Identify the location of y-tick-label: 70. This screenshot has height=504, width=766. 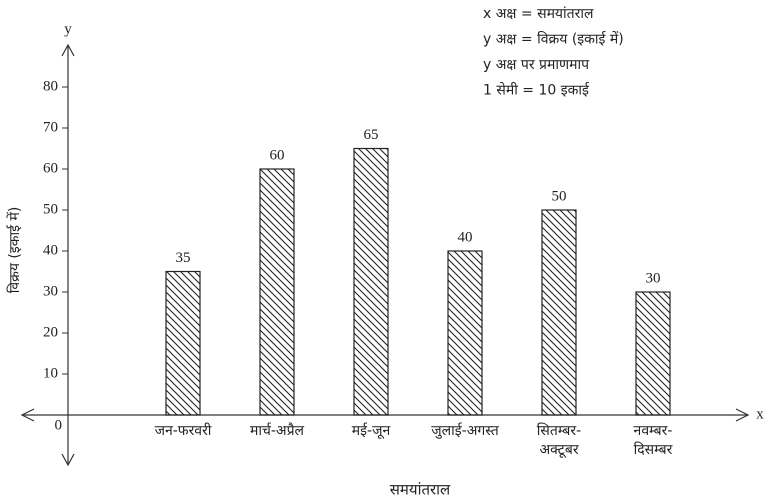
(50, 127).